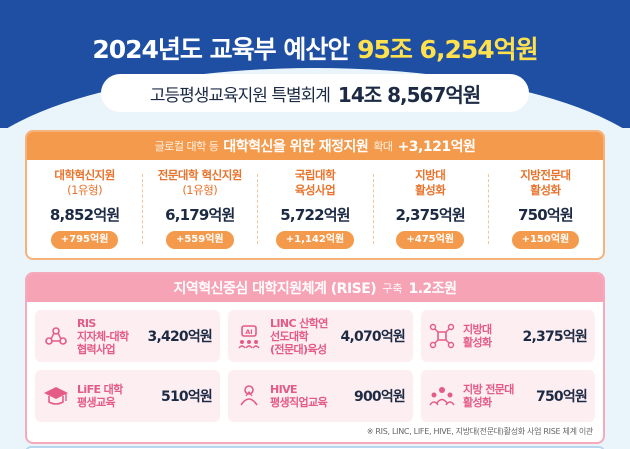 This screenshot has width=630, height=449. I want to click on card-name-line: 평생교육, so click(96, 402).